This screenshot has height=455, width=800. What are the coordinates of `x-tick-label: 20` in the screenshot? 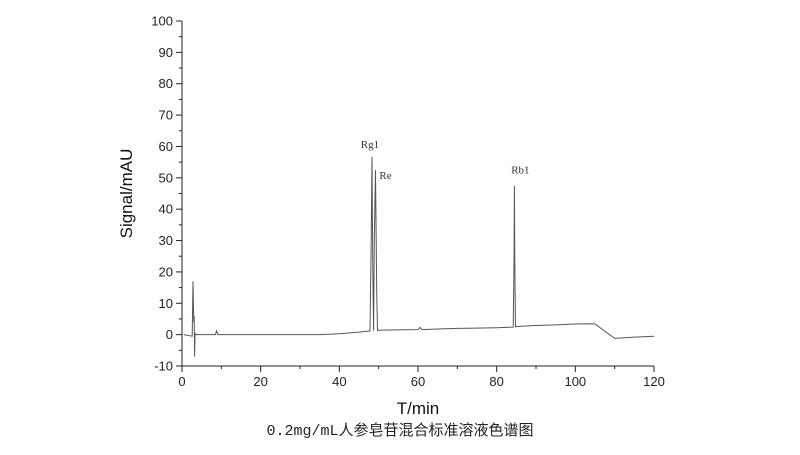 It's located at (260, 381).